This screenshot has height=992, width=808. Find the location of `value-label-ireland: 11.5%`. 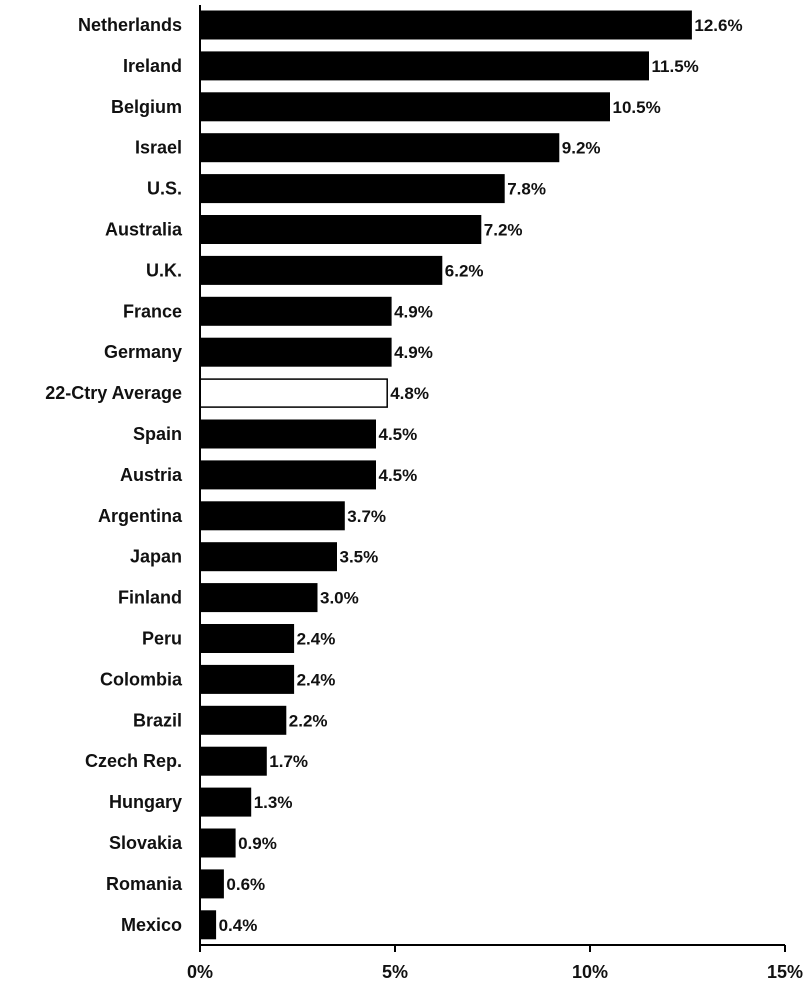

value-label-ireland: 11.5% is located at coordinates (675, 66).